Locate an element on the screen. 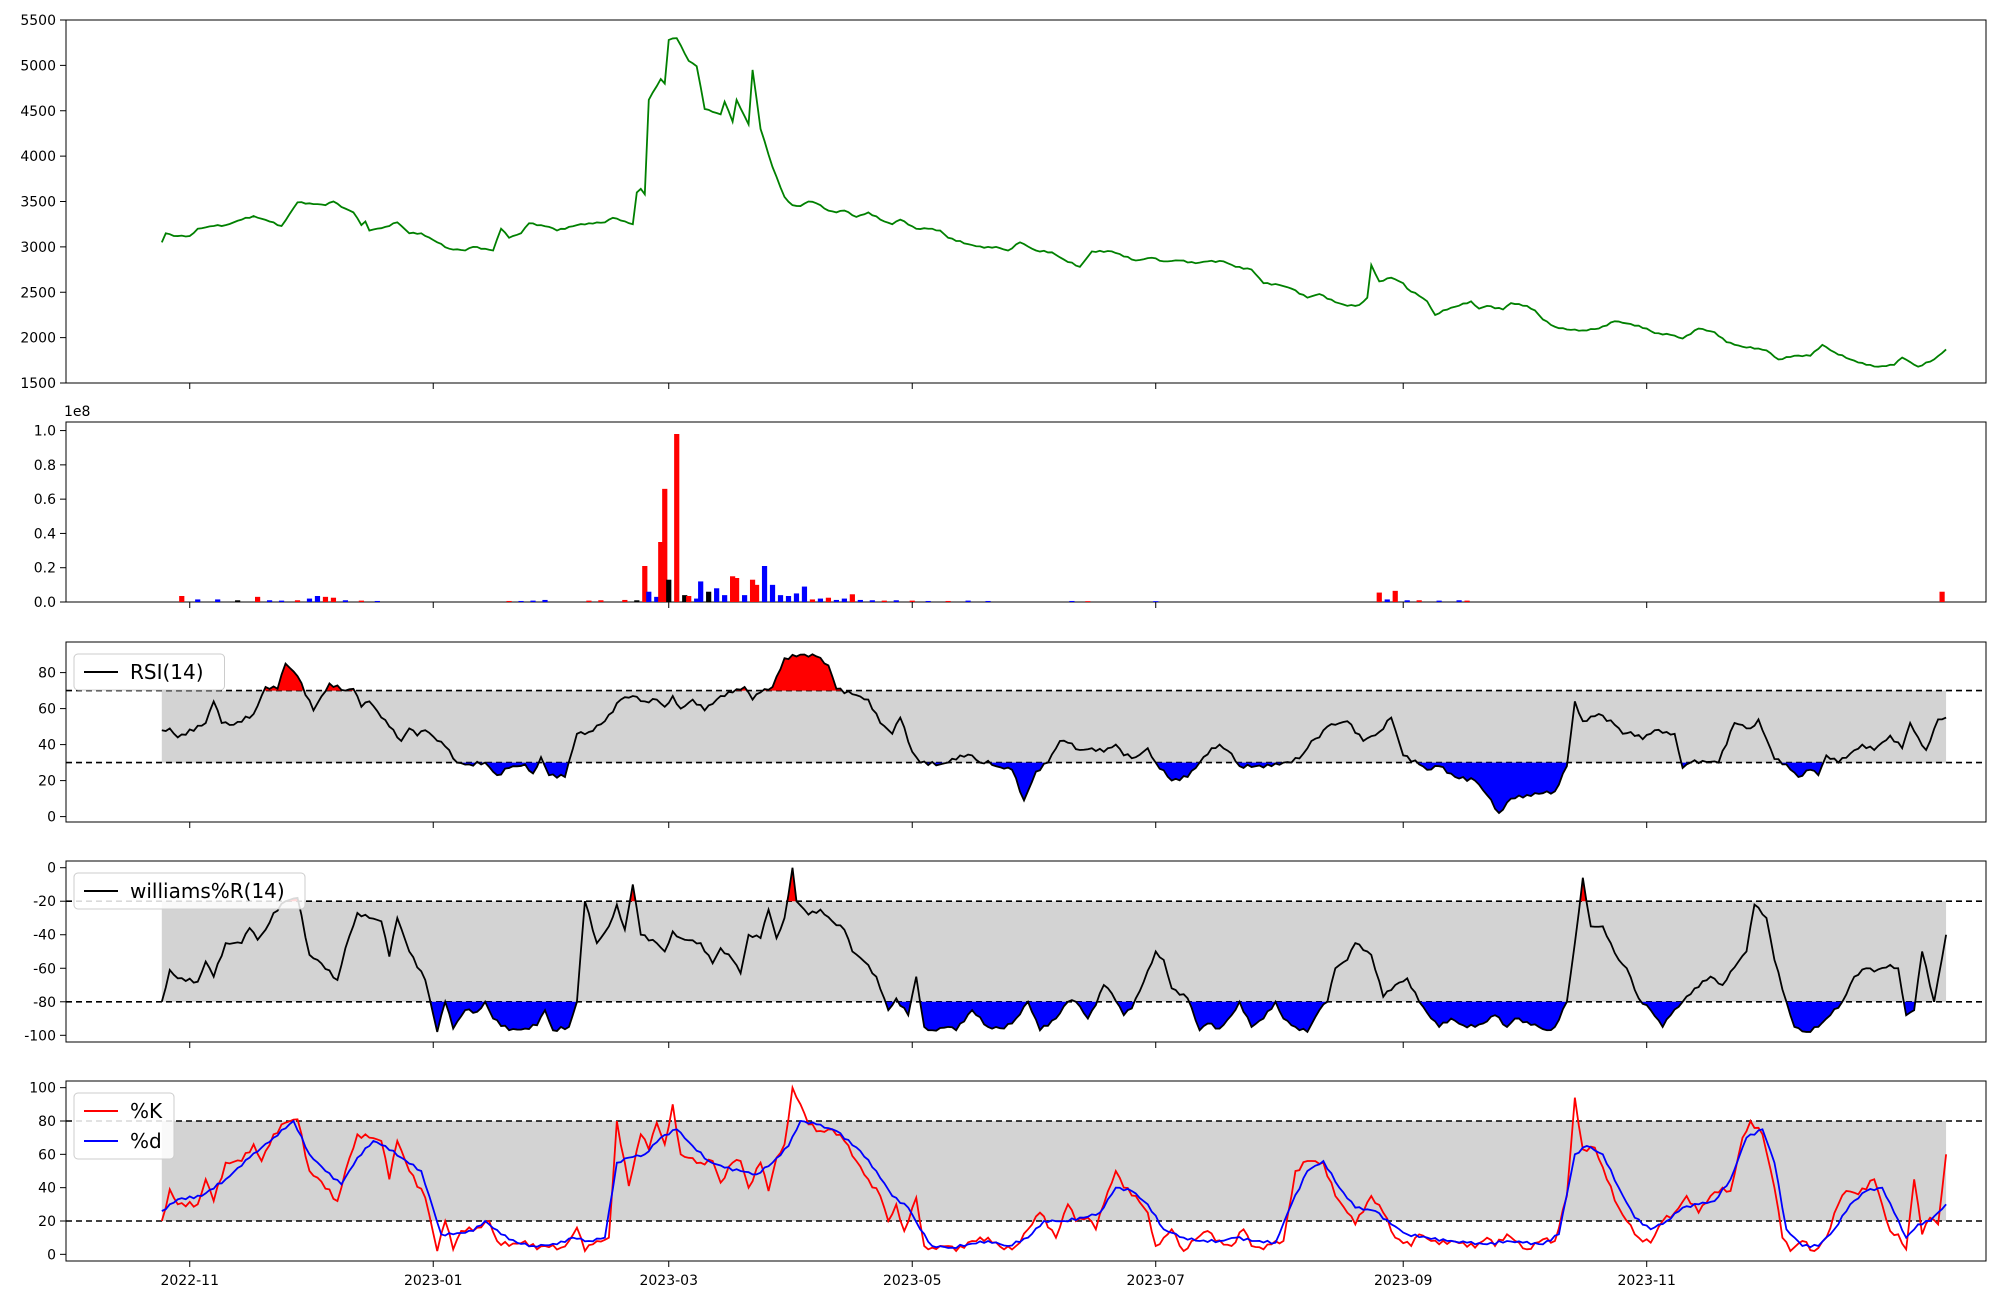  rsi-ytick-label: 60 is located at coordinates (47, 710).